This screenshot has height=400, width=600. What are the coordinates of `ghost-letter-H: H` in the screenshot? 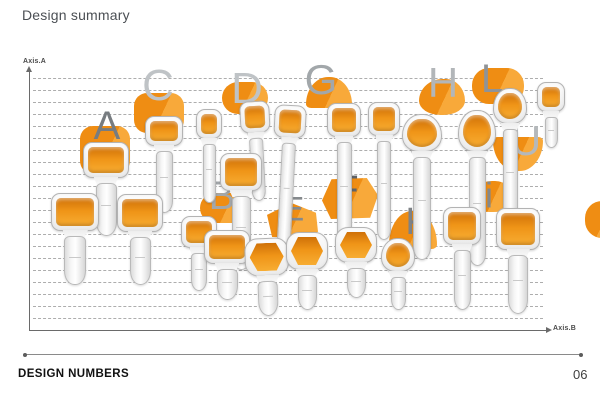 It's located at (443, 83).